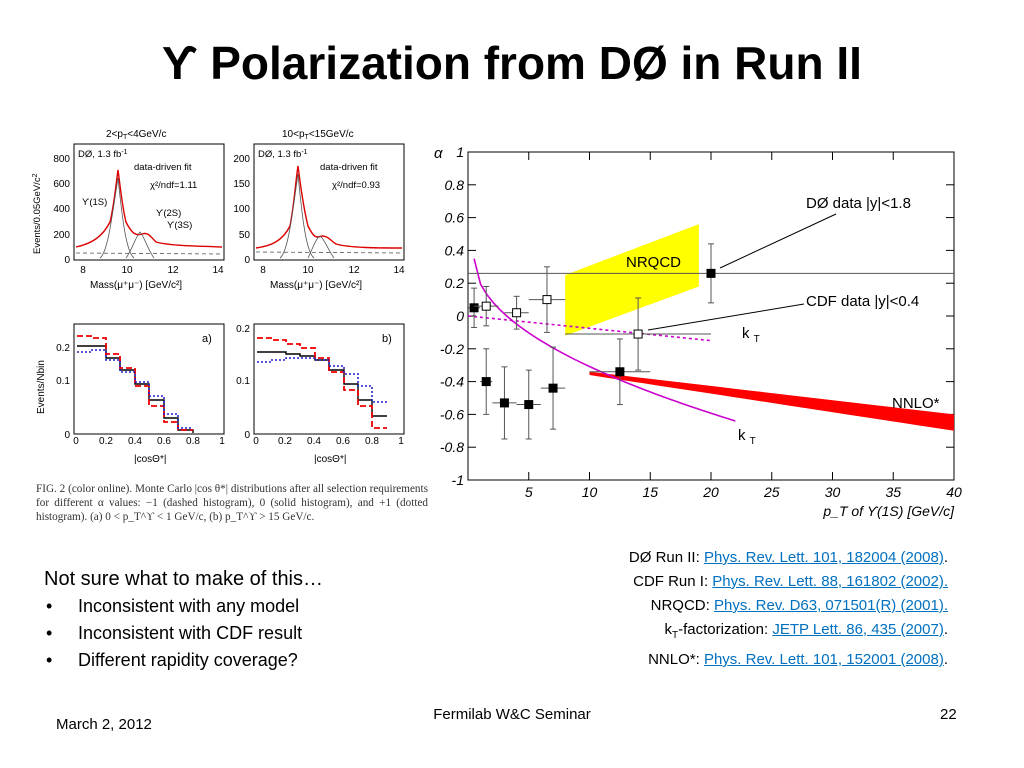 The width and height of the screenshot is (1024, 768). I want to click on cos-plot-1-dotted-hist, so click(135, 389).